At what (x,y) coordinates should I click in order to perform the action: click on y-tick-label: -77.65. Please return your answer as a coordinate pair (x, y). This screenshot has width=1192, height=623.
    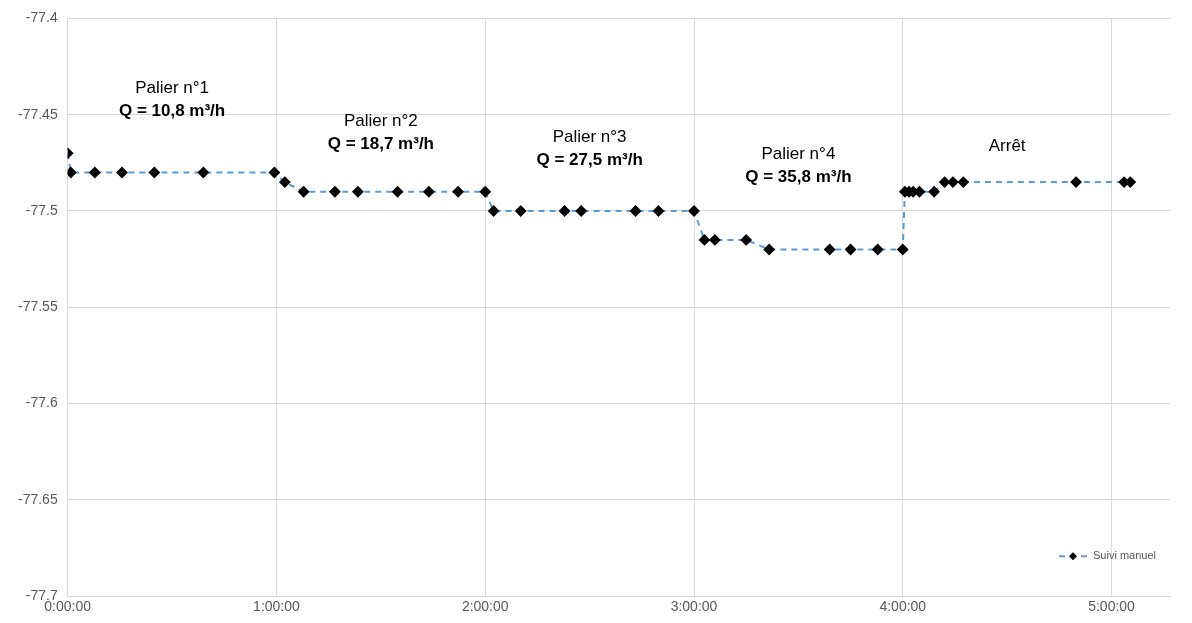
    Looking at the image, I should click on (37, 498).